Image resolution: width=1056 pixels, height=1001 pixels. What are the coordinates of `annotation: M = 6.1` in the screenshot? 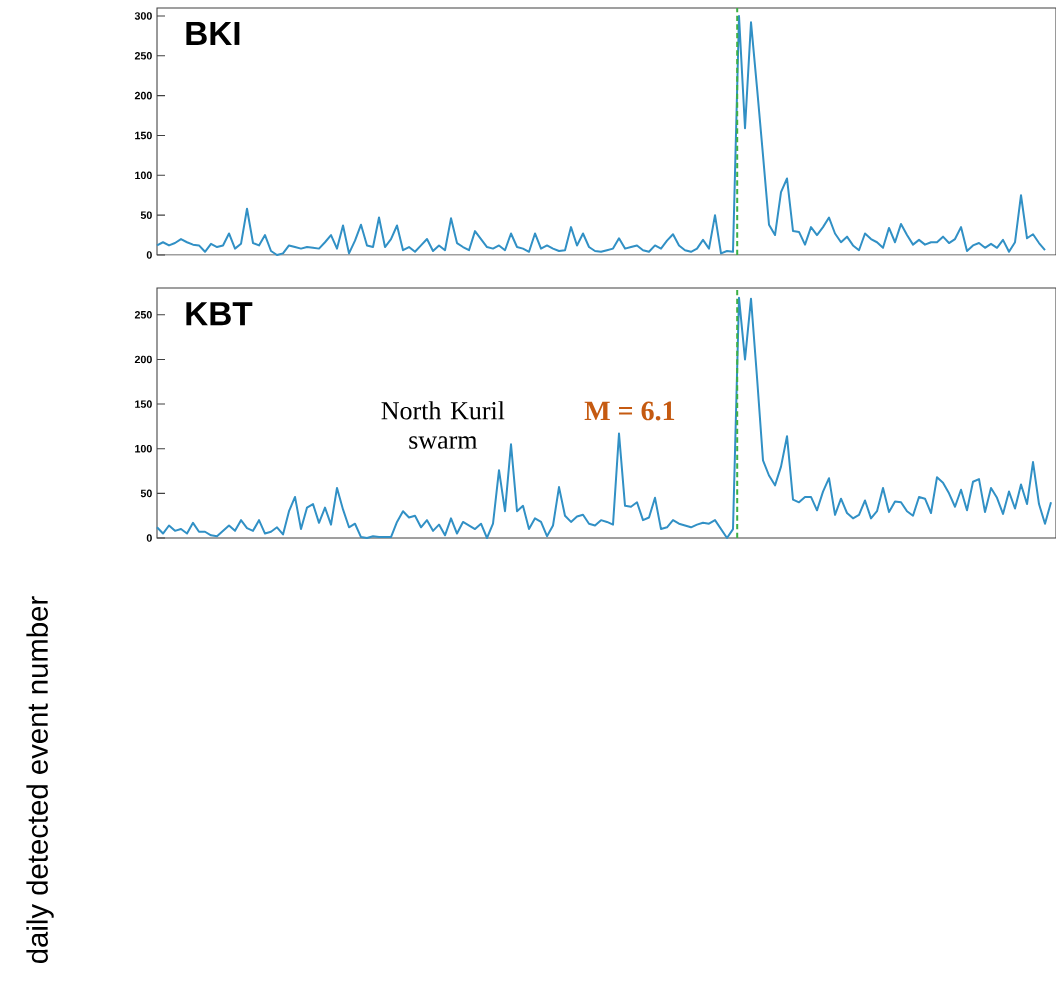 It's located at (629, 411).